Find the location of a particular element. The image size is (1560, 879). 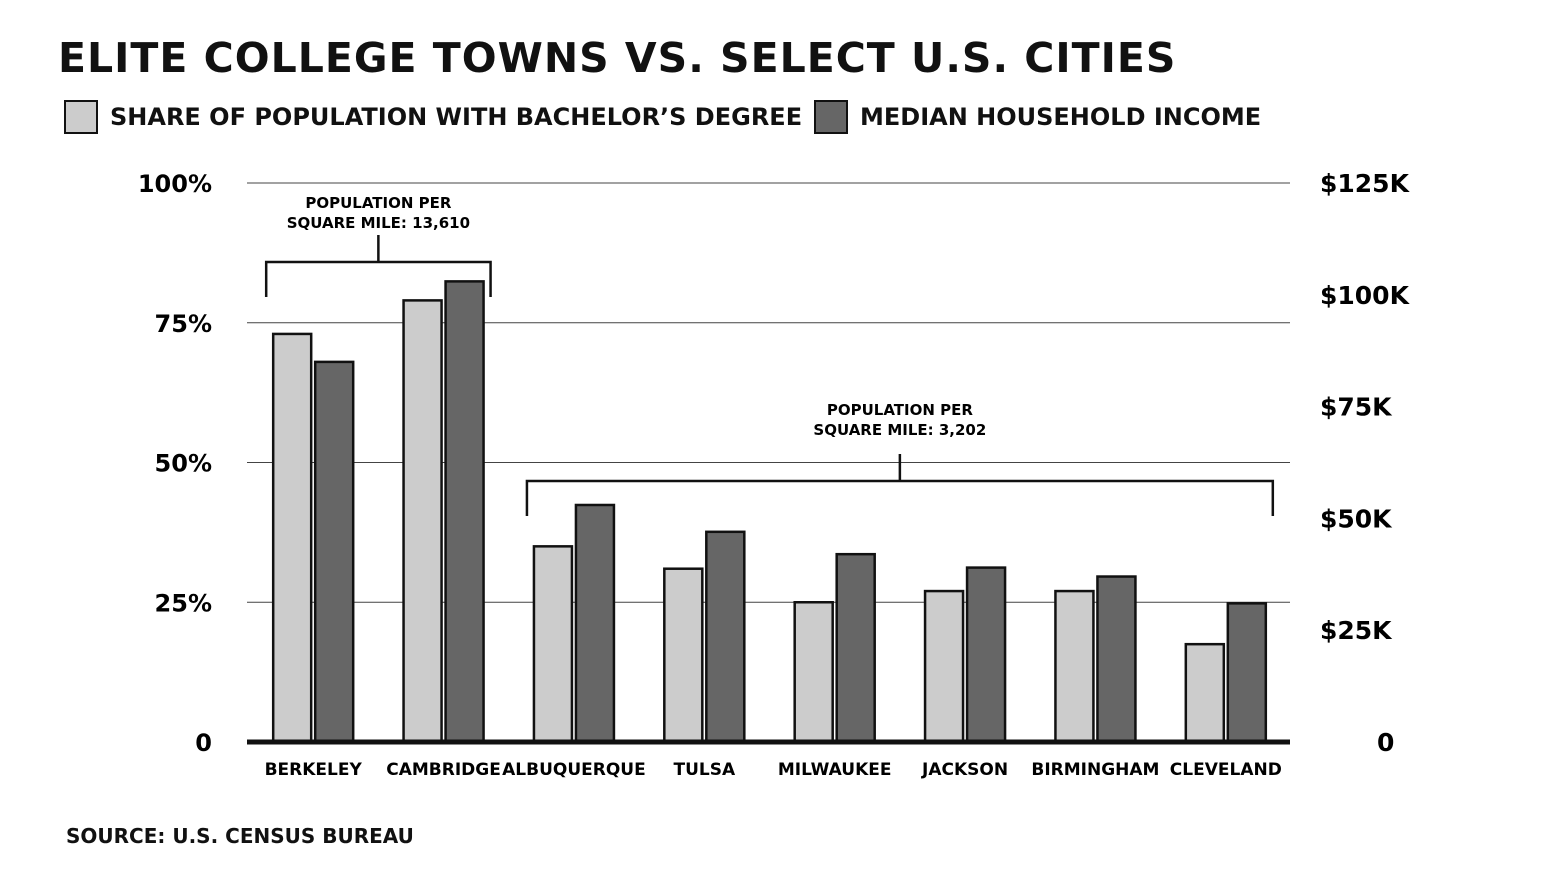

source-note: SOURCE: U.S. CENSUS BUREAU is located at coordinates (240, 836).